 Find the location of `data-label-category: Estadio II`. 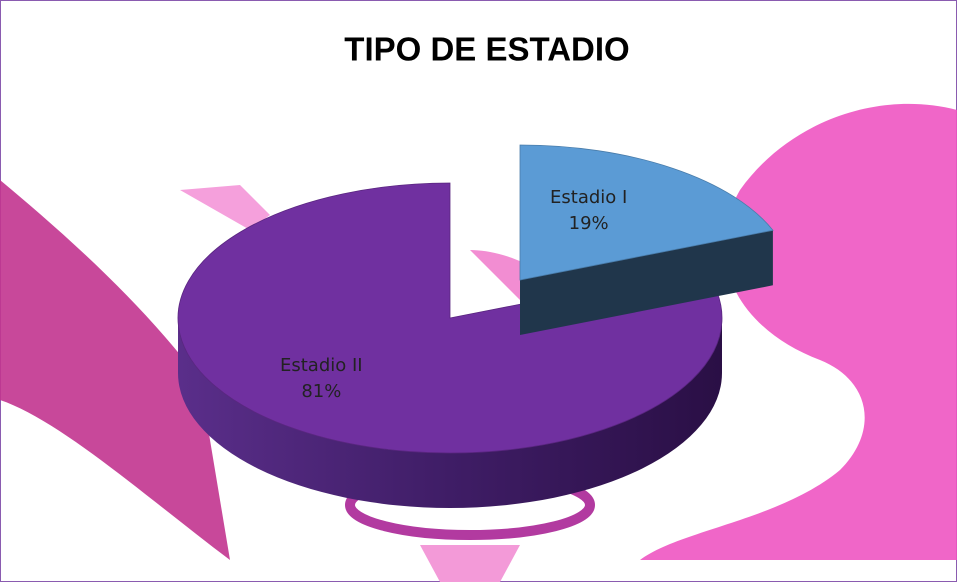

data-label-category: Estadio II is located at coordinates (321, 365).